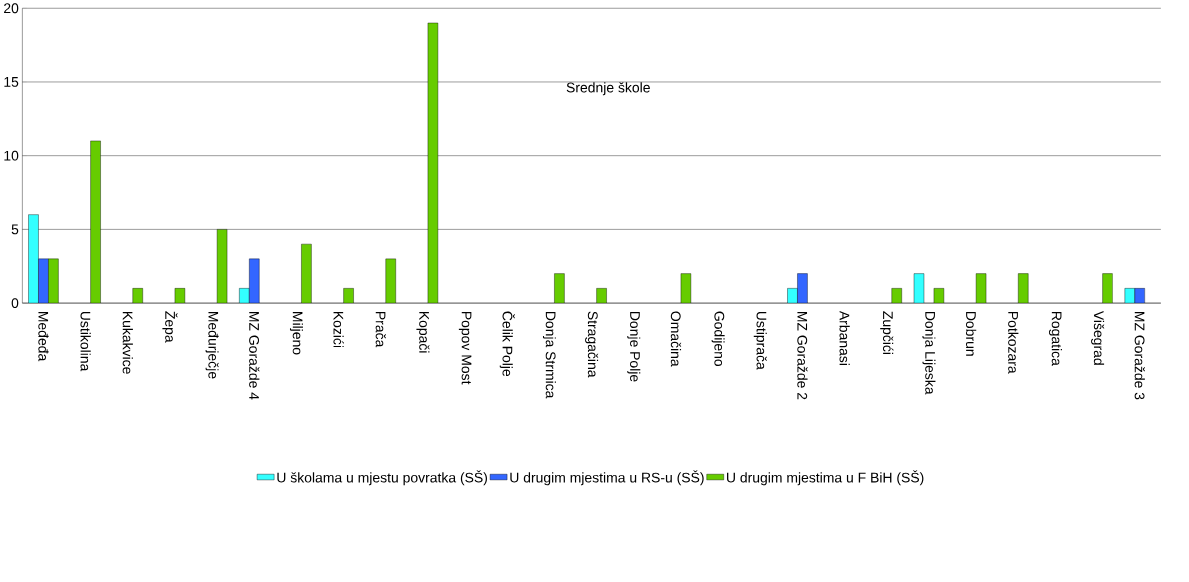  Describe the element at coordinates (825, 478) in the screenshot. I see `legend-label: U drugim mjestima u F BiH (SŠ)` at that location.